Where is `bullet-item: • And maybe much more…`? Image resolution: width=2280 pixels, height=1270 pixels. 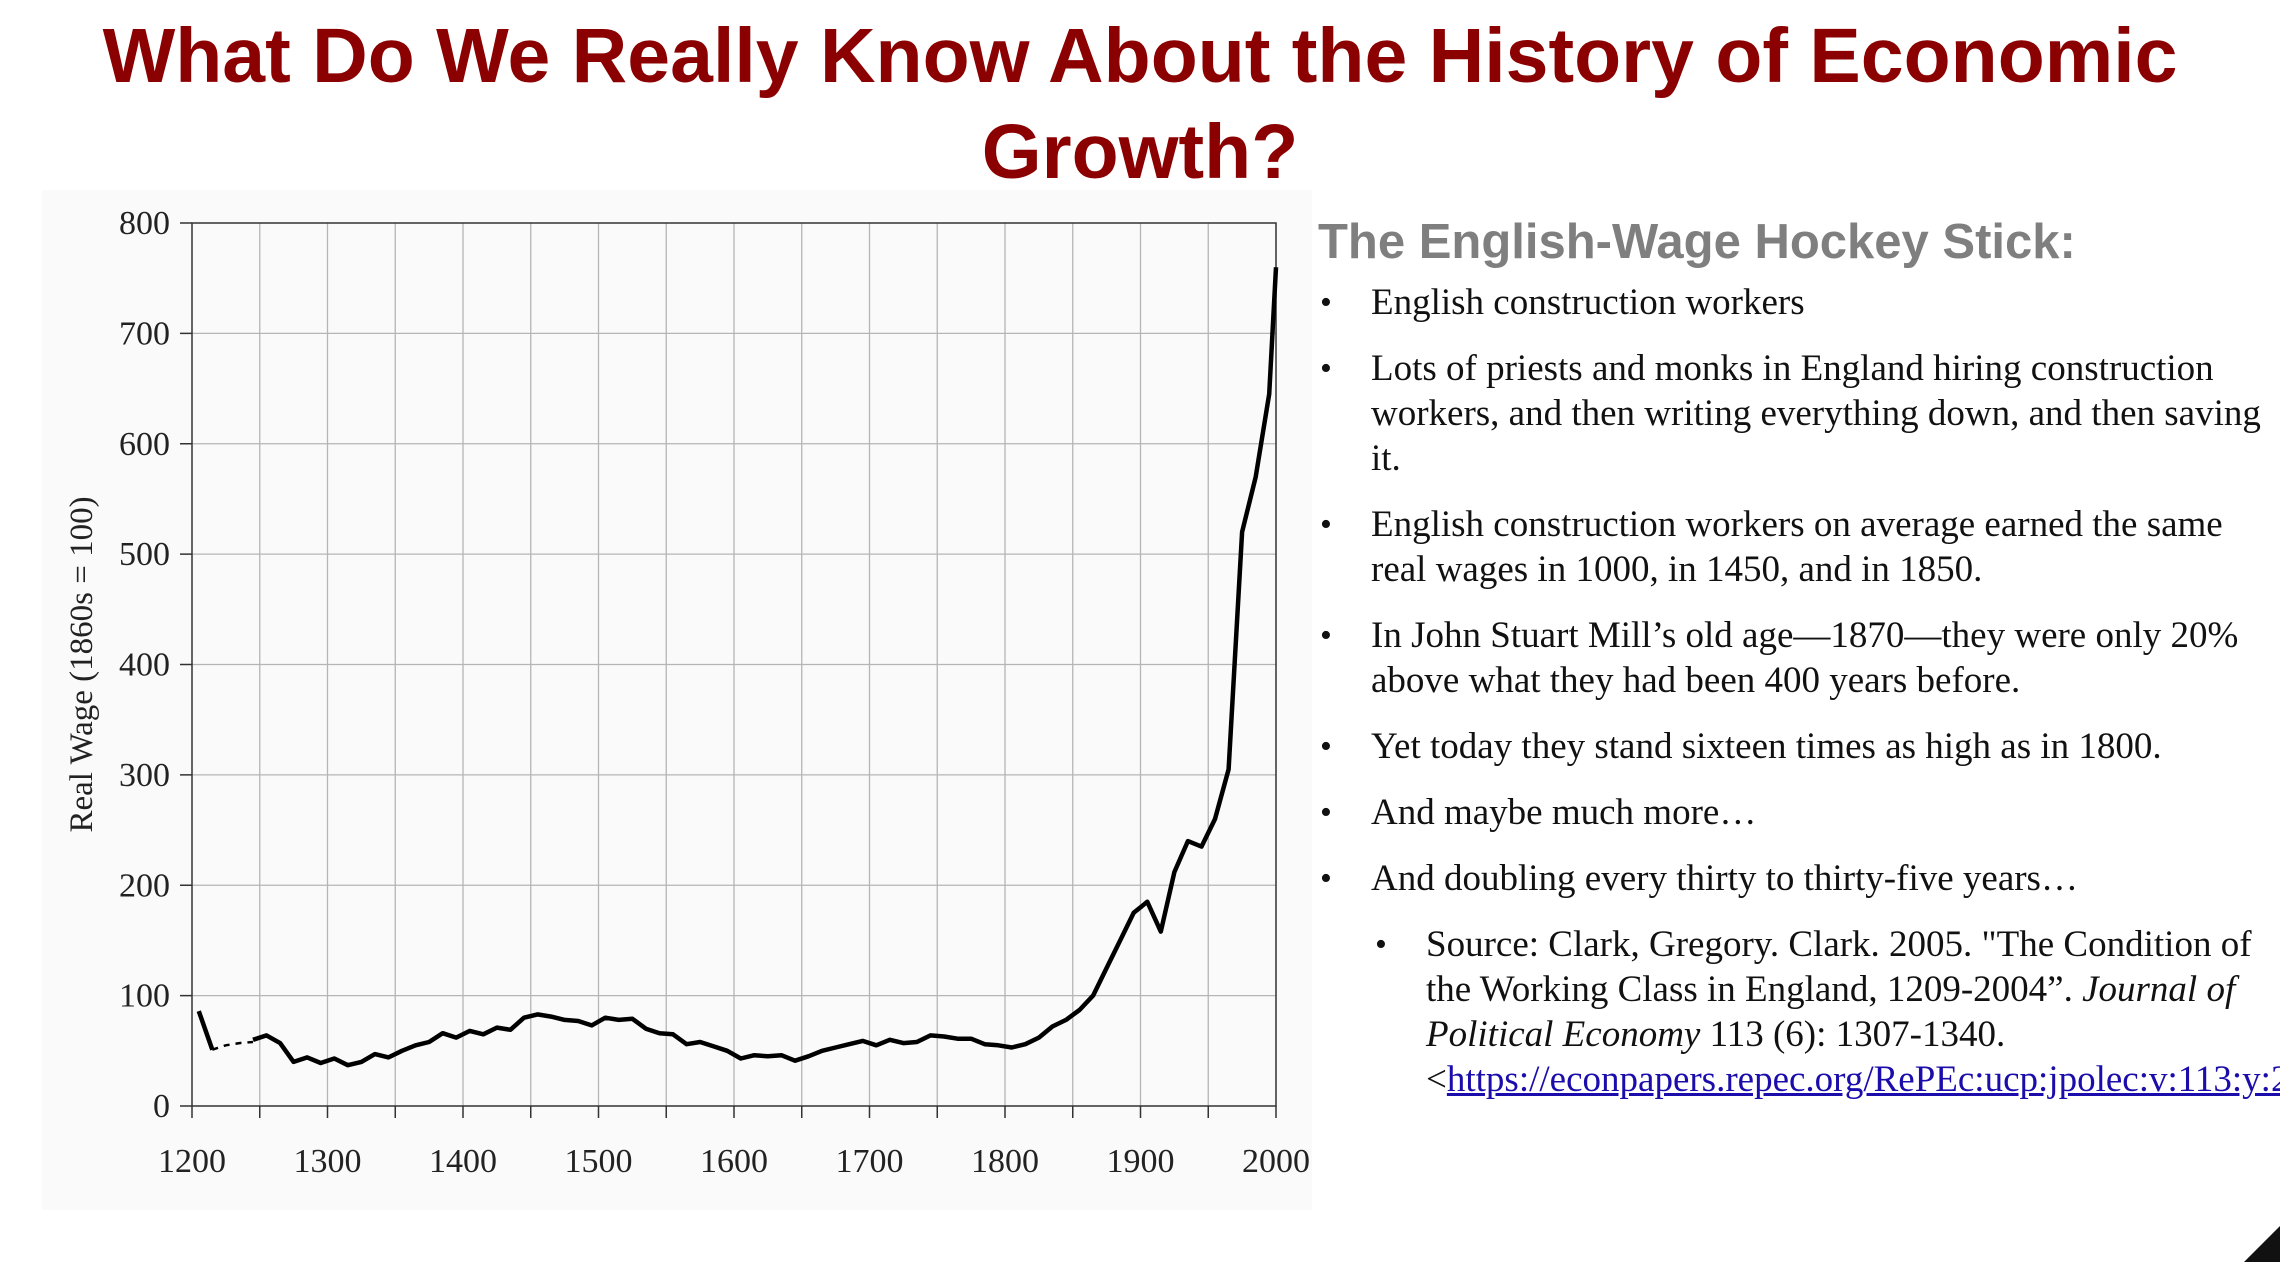 bullet-item: • And maybe much more… is located at coordinates (1793, 812).